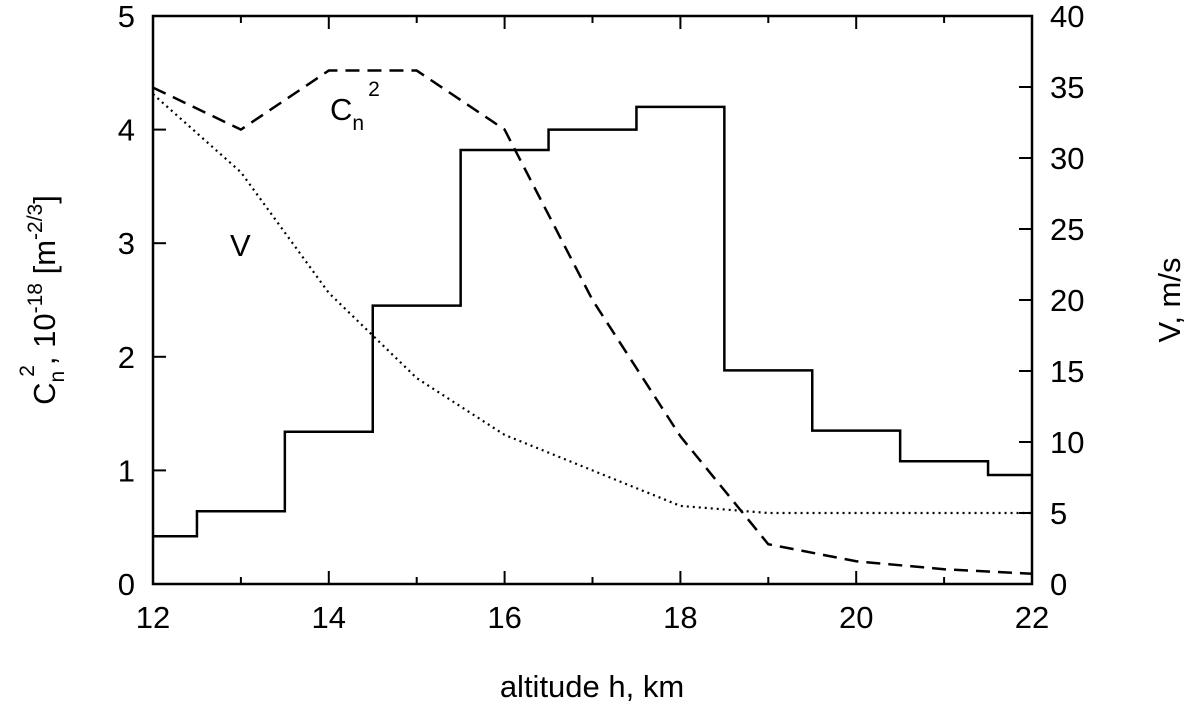 Image resolution: width=1200 pixels, height=710 pixels. I want to click on x-tick-label: 20, so click(856, 617).